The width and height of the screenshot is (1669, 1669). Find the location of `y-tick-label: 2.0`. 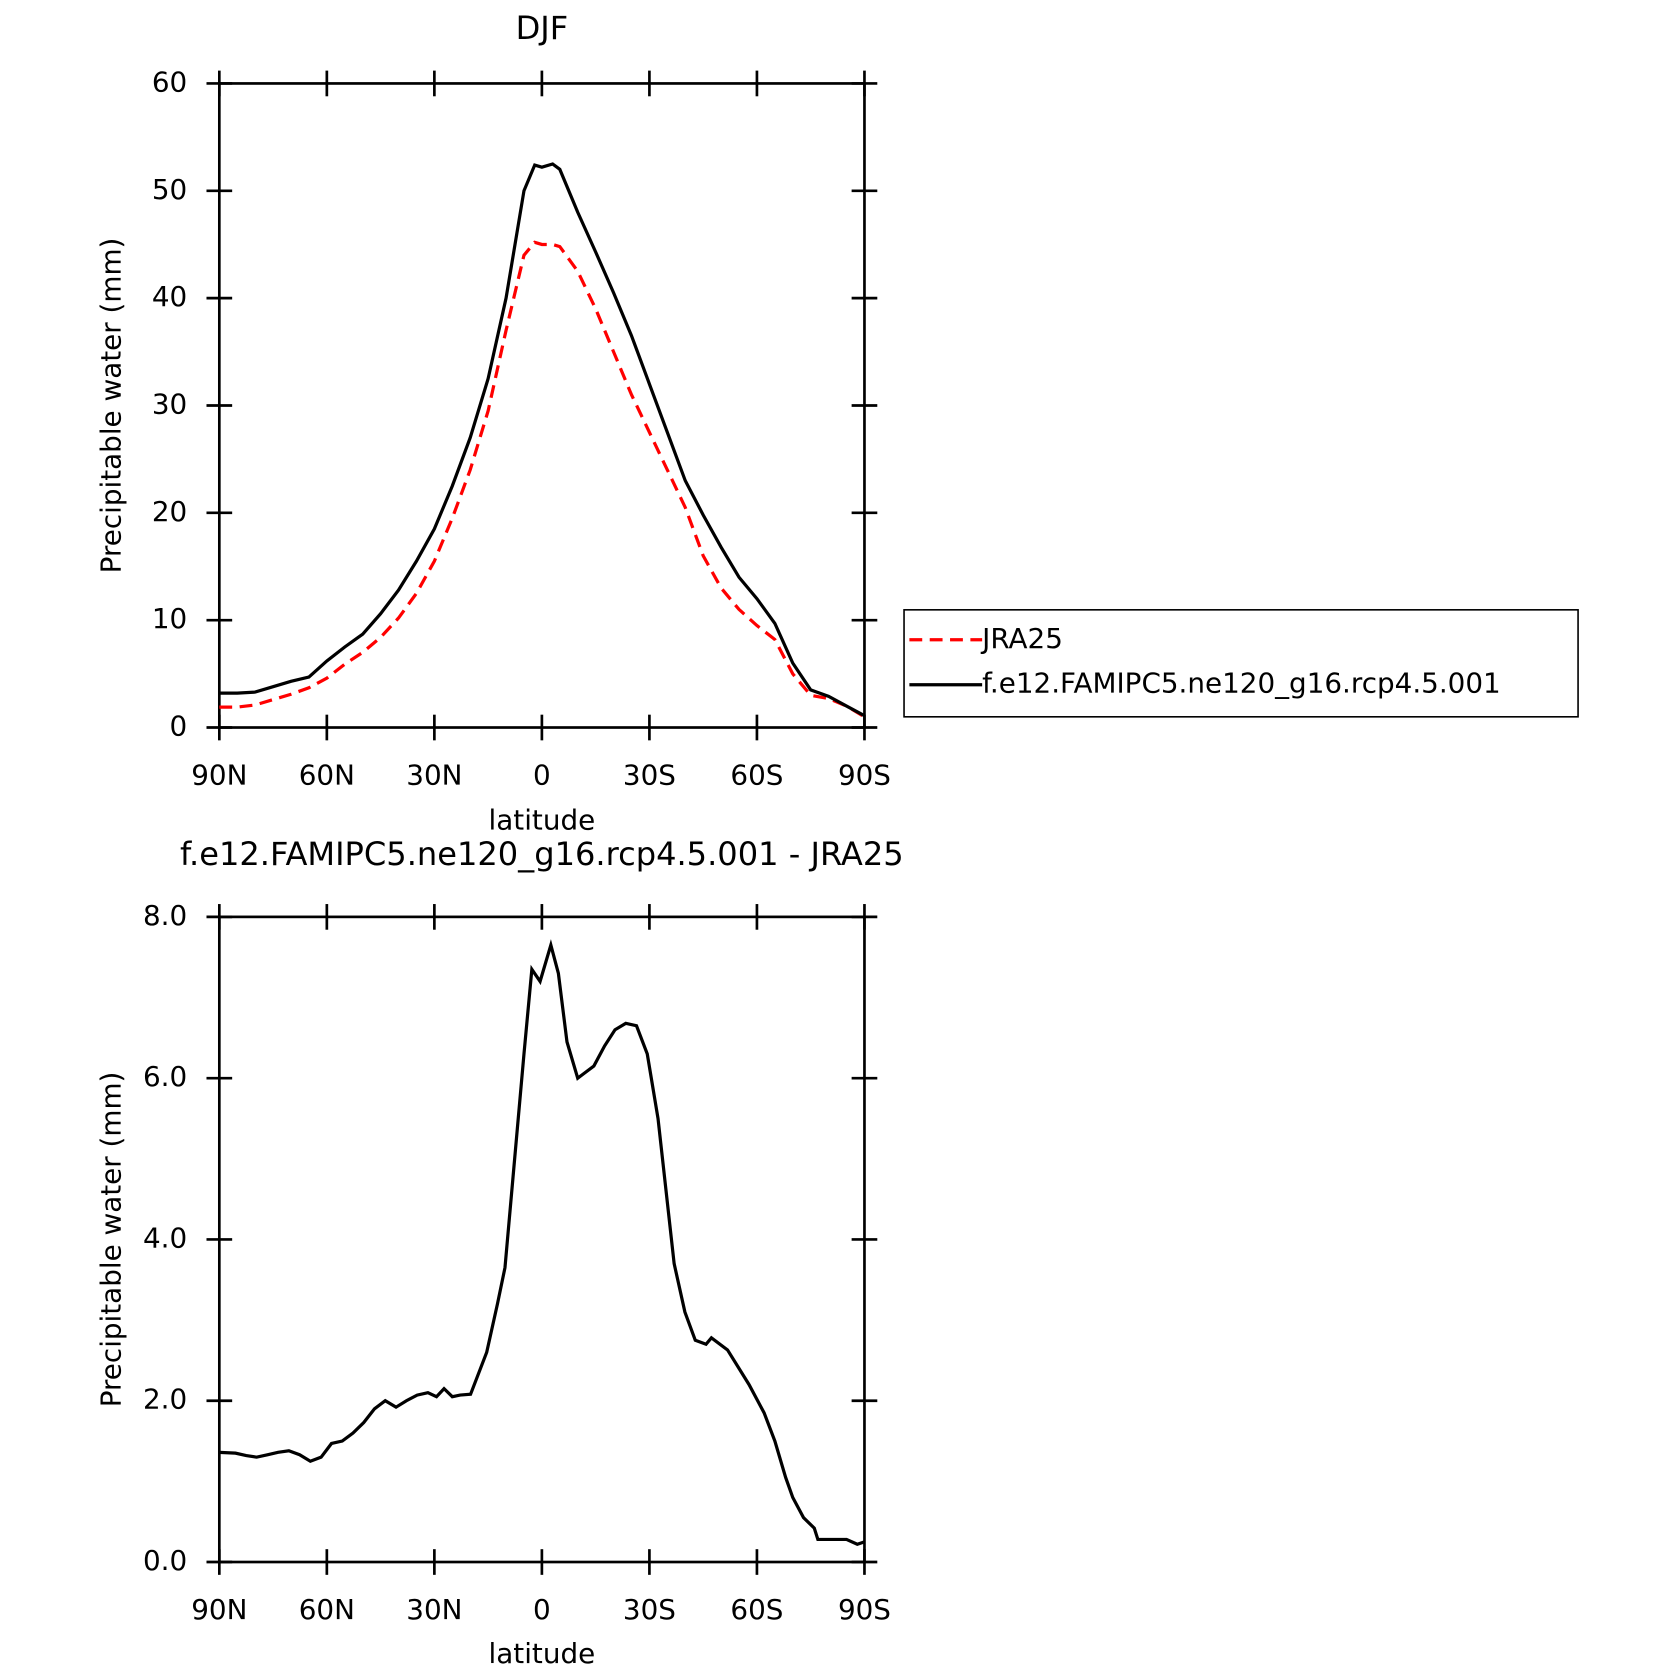

y-tick-label: 2.0 is located at coordinates (165, 1399).